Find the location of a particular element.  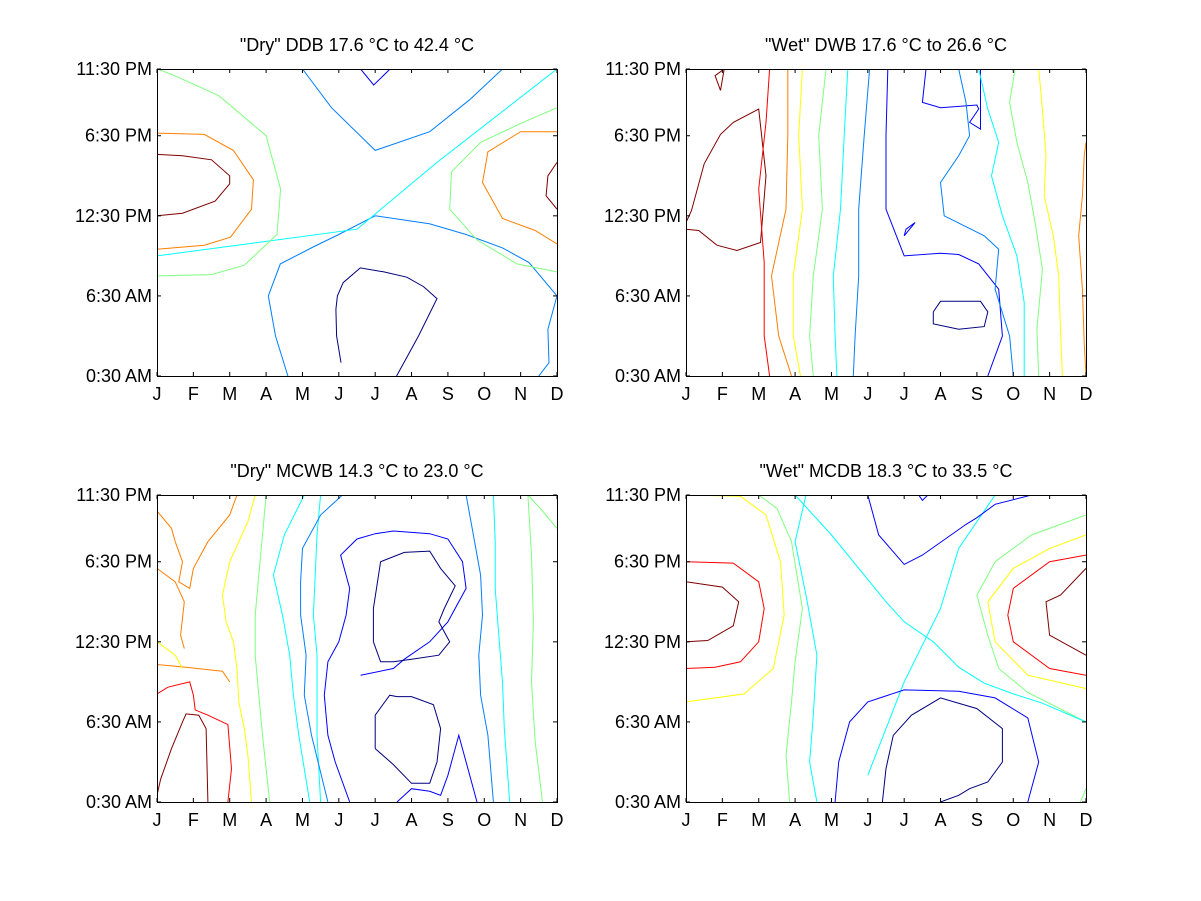

plot-title: "Wet" DWB 17.6 °C to 26.6 °C is located at coordinates (886, 45).